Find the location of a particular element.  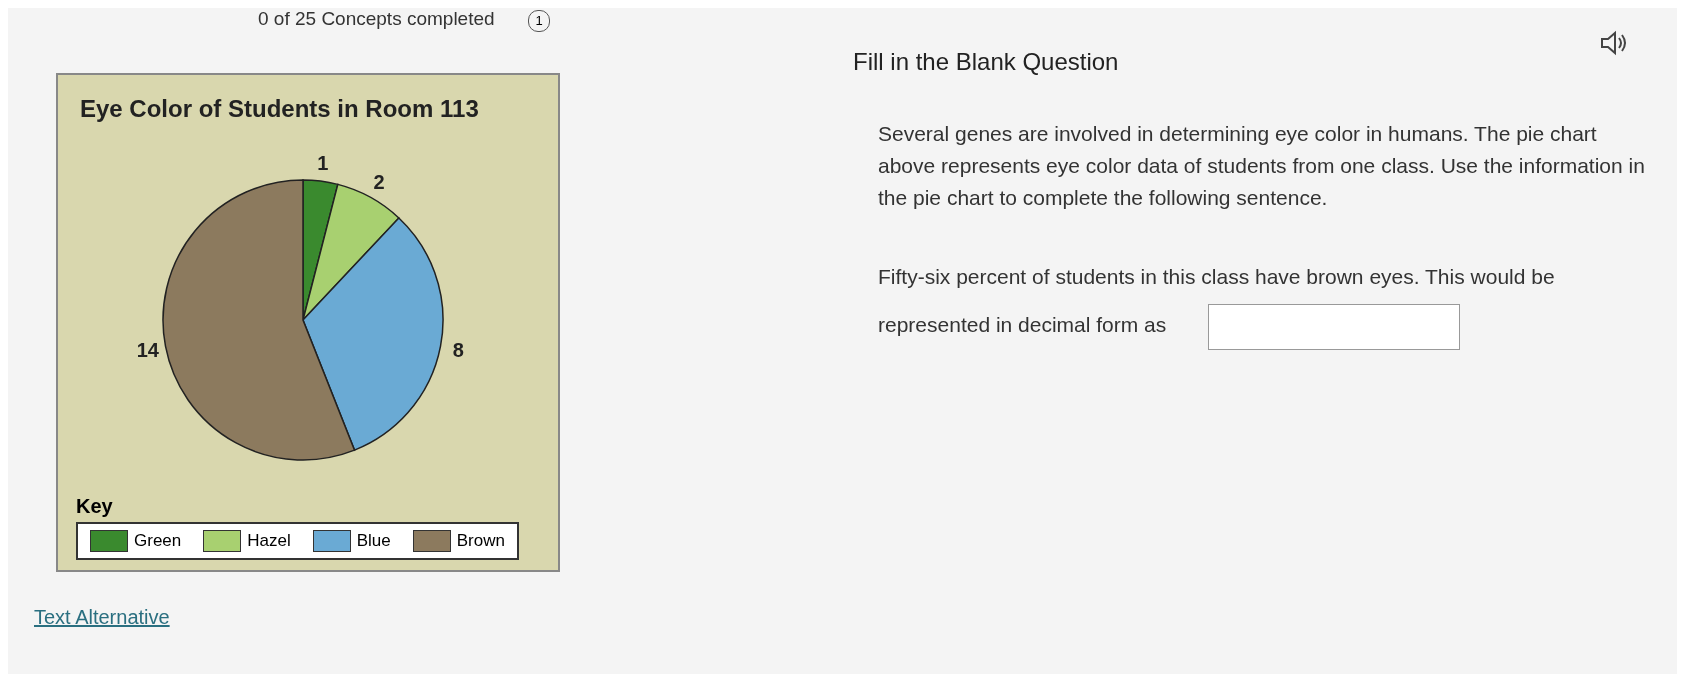

legend-label: Brown is located at coordinates (480, 541).